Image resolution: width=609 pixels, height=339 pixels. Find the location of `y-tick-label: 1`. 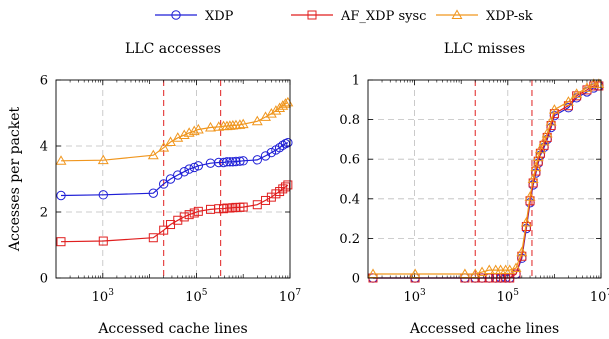

y-tick-label: 1 is located at coordinates (356, 81).